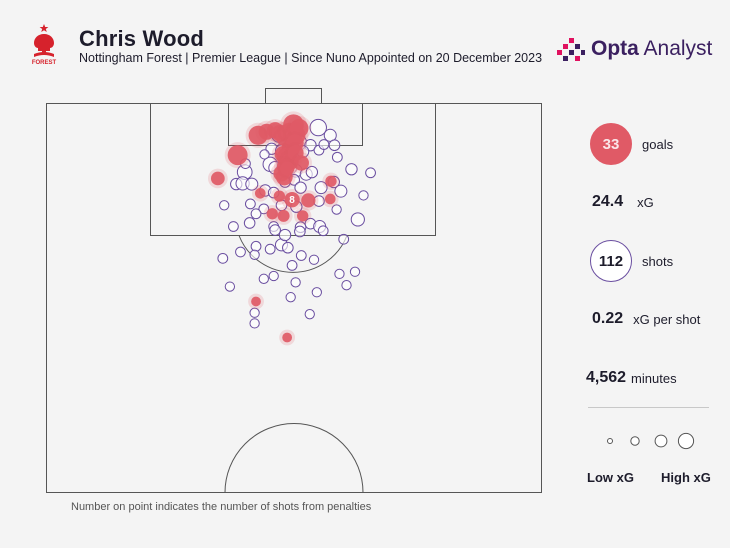  What do you see at coordinates (608, 318) in the screenshot?
I see `xg-per-shot-value: 0.22` at bounding box center [608, 318].